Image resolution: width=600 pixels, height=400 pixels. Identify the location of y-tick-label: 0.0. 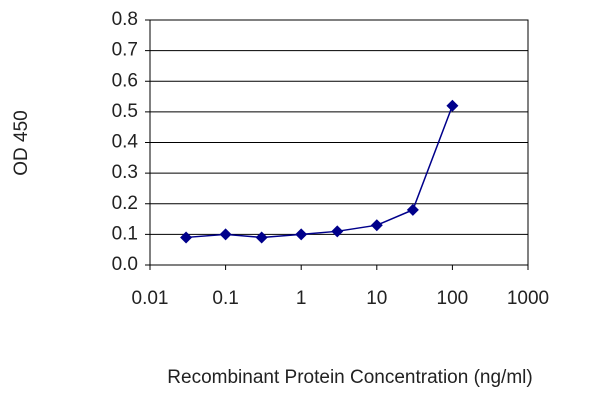
(125, 264).